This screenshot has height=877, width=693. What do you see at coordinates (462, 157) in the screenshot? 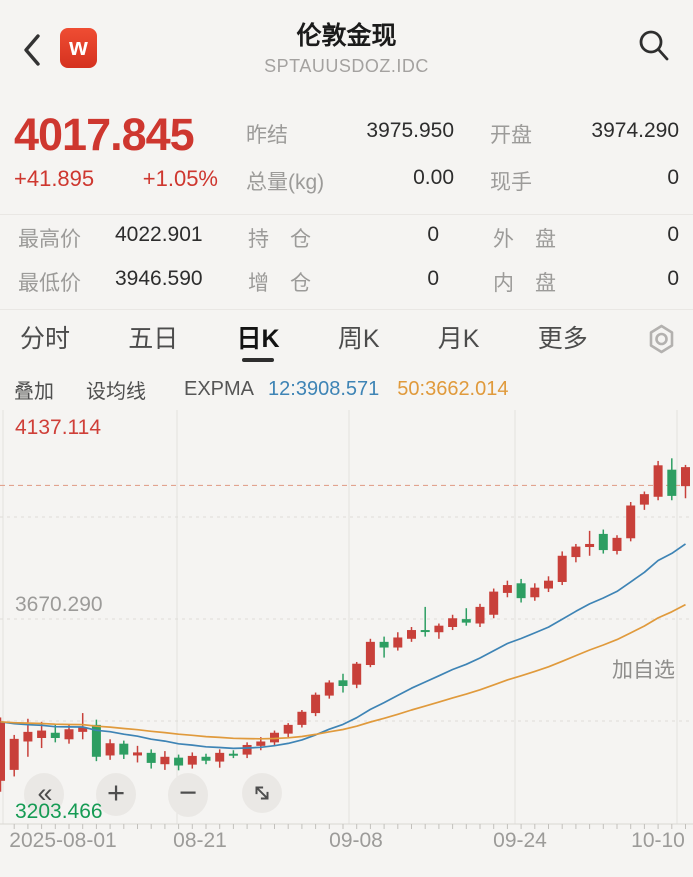
I see `quote-grid-top: 昨结 3975.950 开盘 3974.290 总量(kg) 0.00 现手 0` at bounding box center [462, 157].